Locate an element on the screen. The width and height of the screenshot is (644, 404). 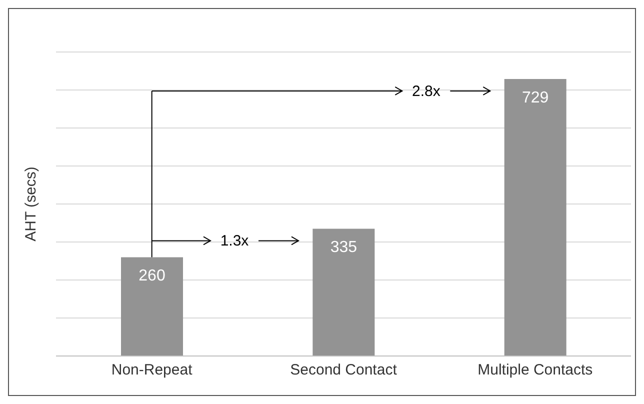
data-label: 729 is located at coordinates (535, 97).